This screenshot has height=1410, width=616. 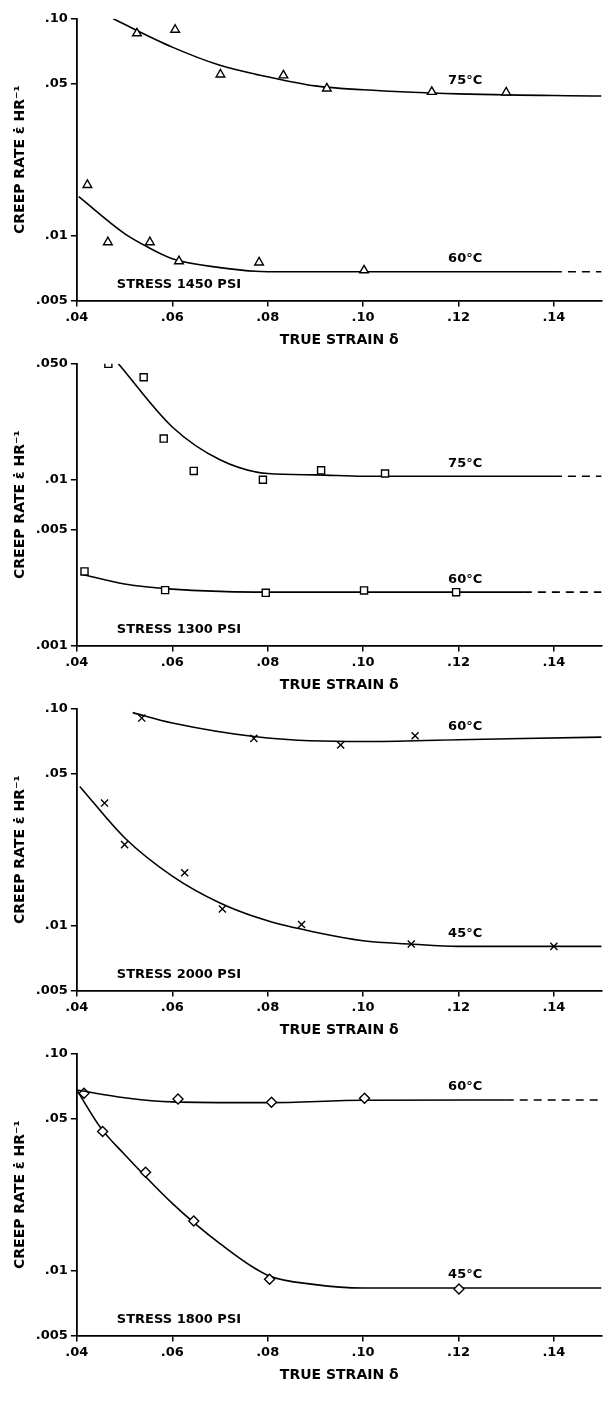 I want to click on annotation: STRESS 1800 PSI, so click(x=179, y=1318).